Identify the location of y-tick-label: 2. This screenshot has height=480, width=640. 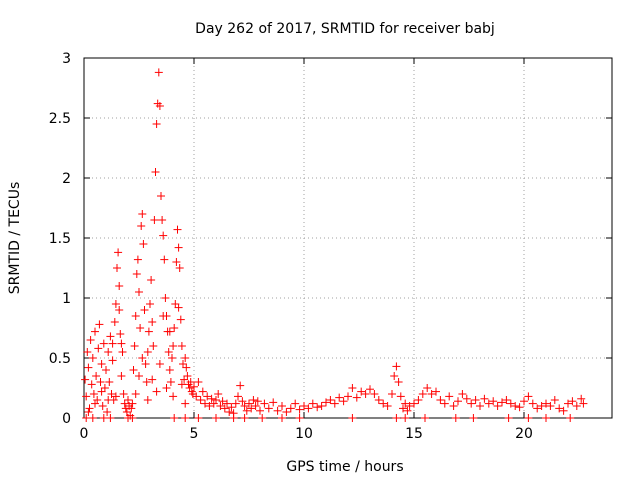
(66, 179).